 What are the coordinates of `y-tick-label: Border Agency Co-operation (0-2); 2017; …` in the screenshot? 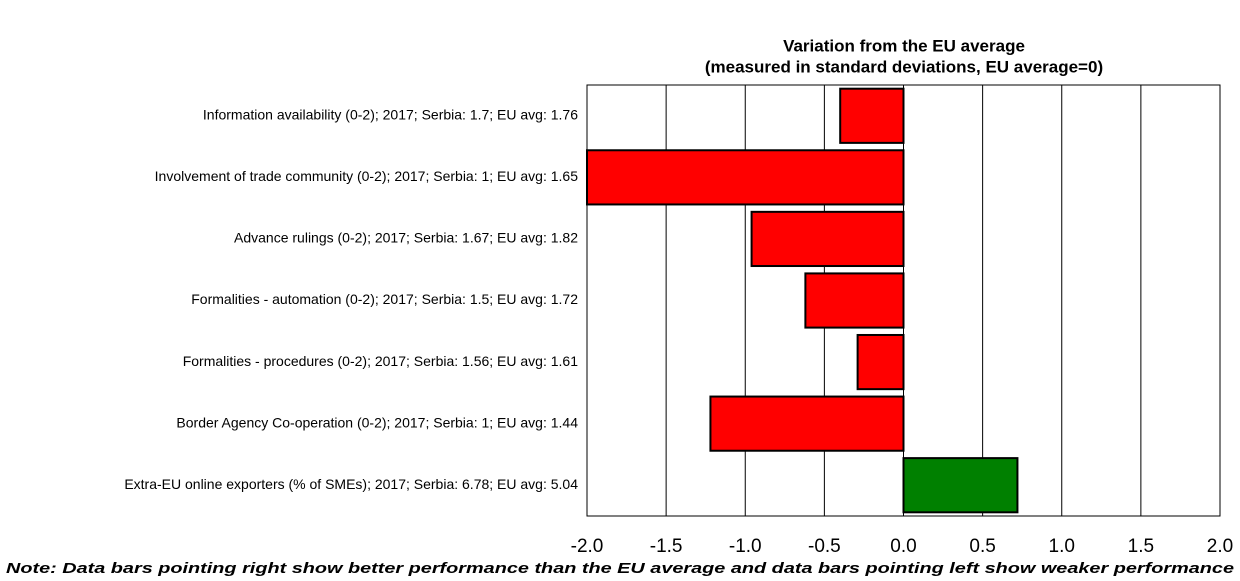 It's located at (377, 422).